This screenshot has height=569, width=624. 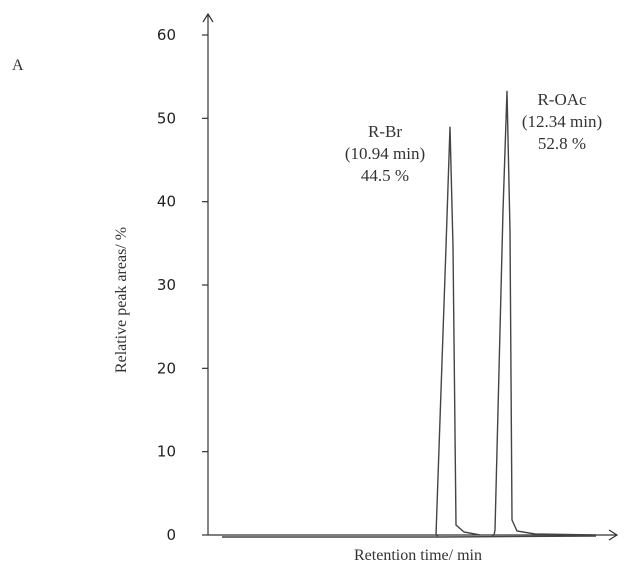 What do you see at coordinates (562, 99) in the screenshot?
I see `peak-2-compound-label: R-OAc` at bounding box center [562, 99].